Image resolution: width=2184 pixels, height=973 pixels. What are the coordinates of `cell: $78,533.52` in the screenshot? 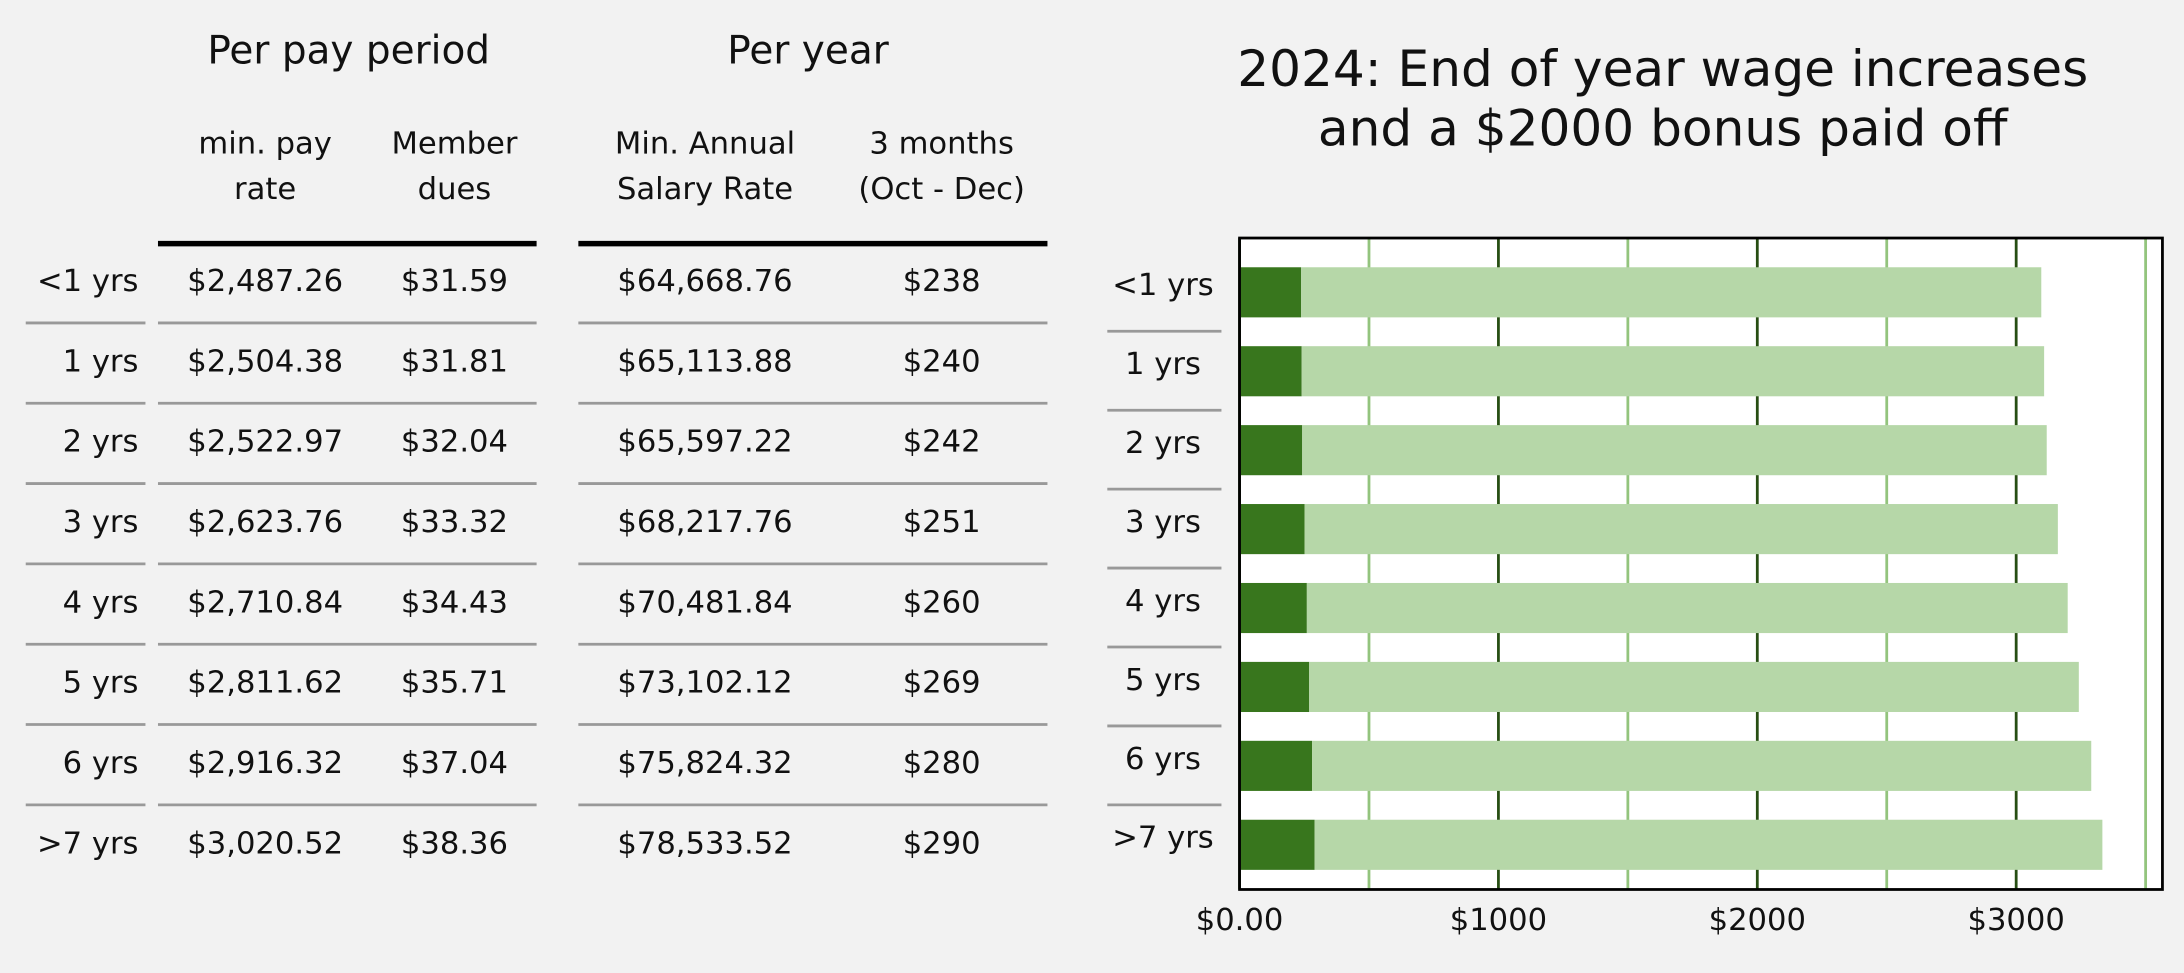 It's located at (704, 843).